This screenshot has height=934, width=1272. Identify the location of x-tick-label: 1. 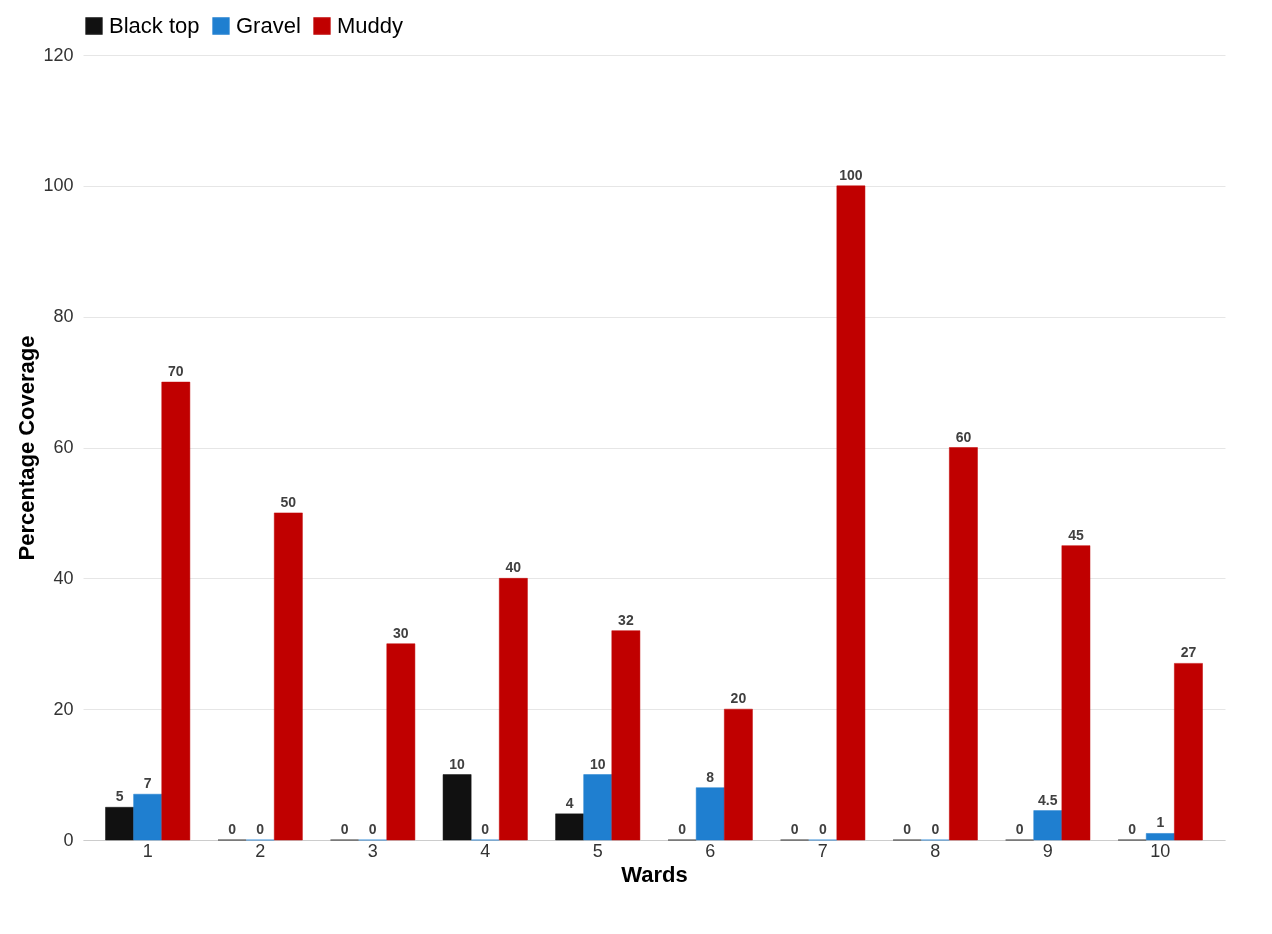
(147, 850).